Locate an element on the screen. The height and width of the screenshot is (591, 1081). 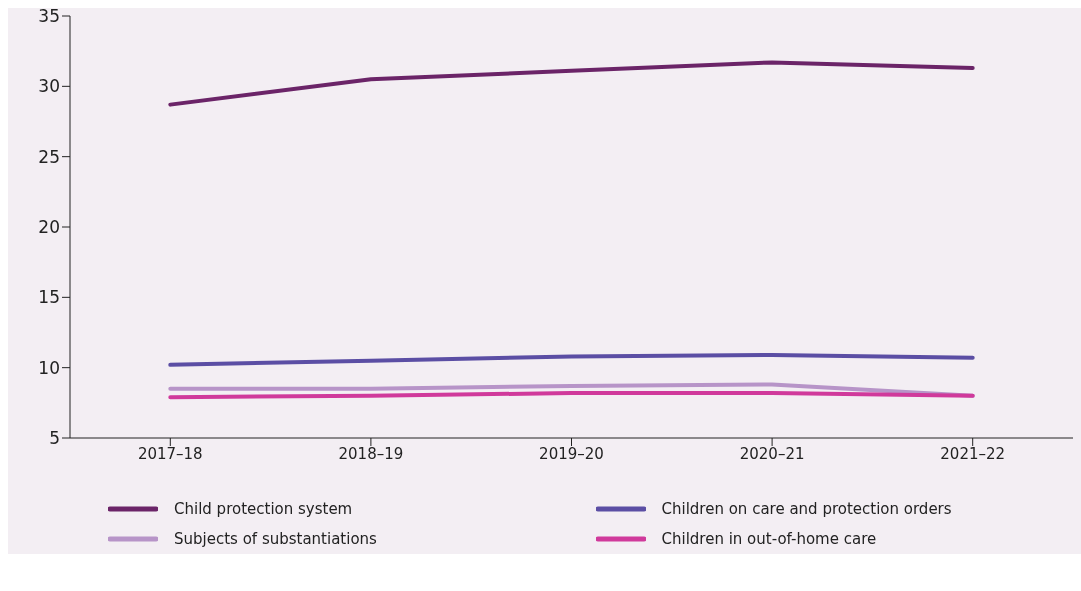
y-tick-label: 25 is located at coordinates (49, 156).